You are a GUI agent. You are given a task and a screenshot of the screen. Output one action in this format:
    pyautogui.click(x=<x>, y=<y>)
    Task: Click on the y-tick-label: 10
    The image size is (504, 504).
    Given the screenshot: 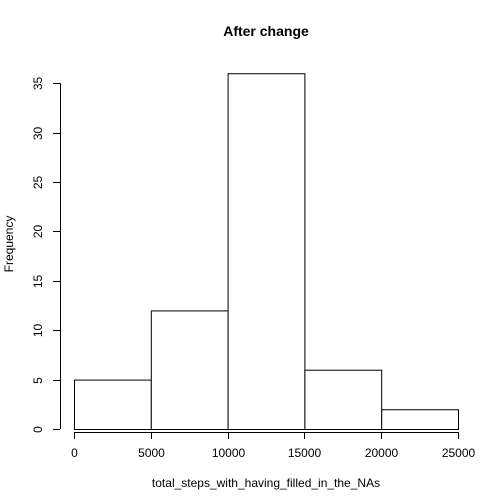 What is the action you would take?
    pyautogui.click(x=38, y=331)
    